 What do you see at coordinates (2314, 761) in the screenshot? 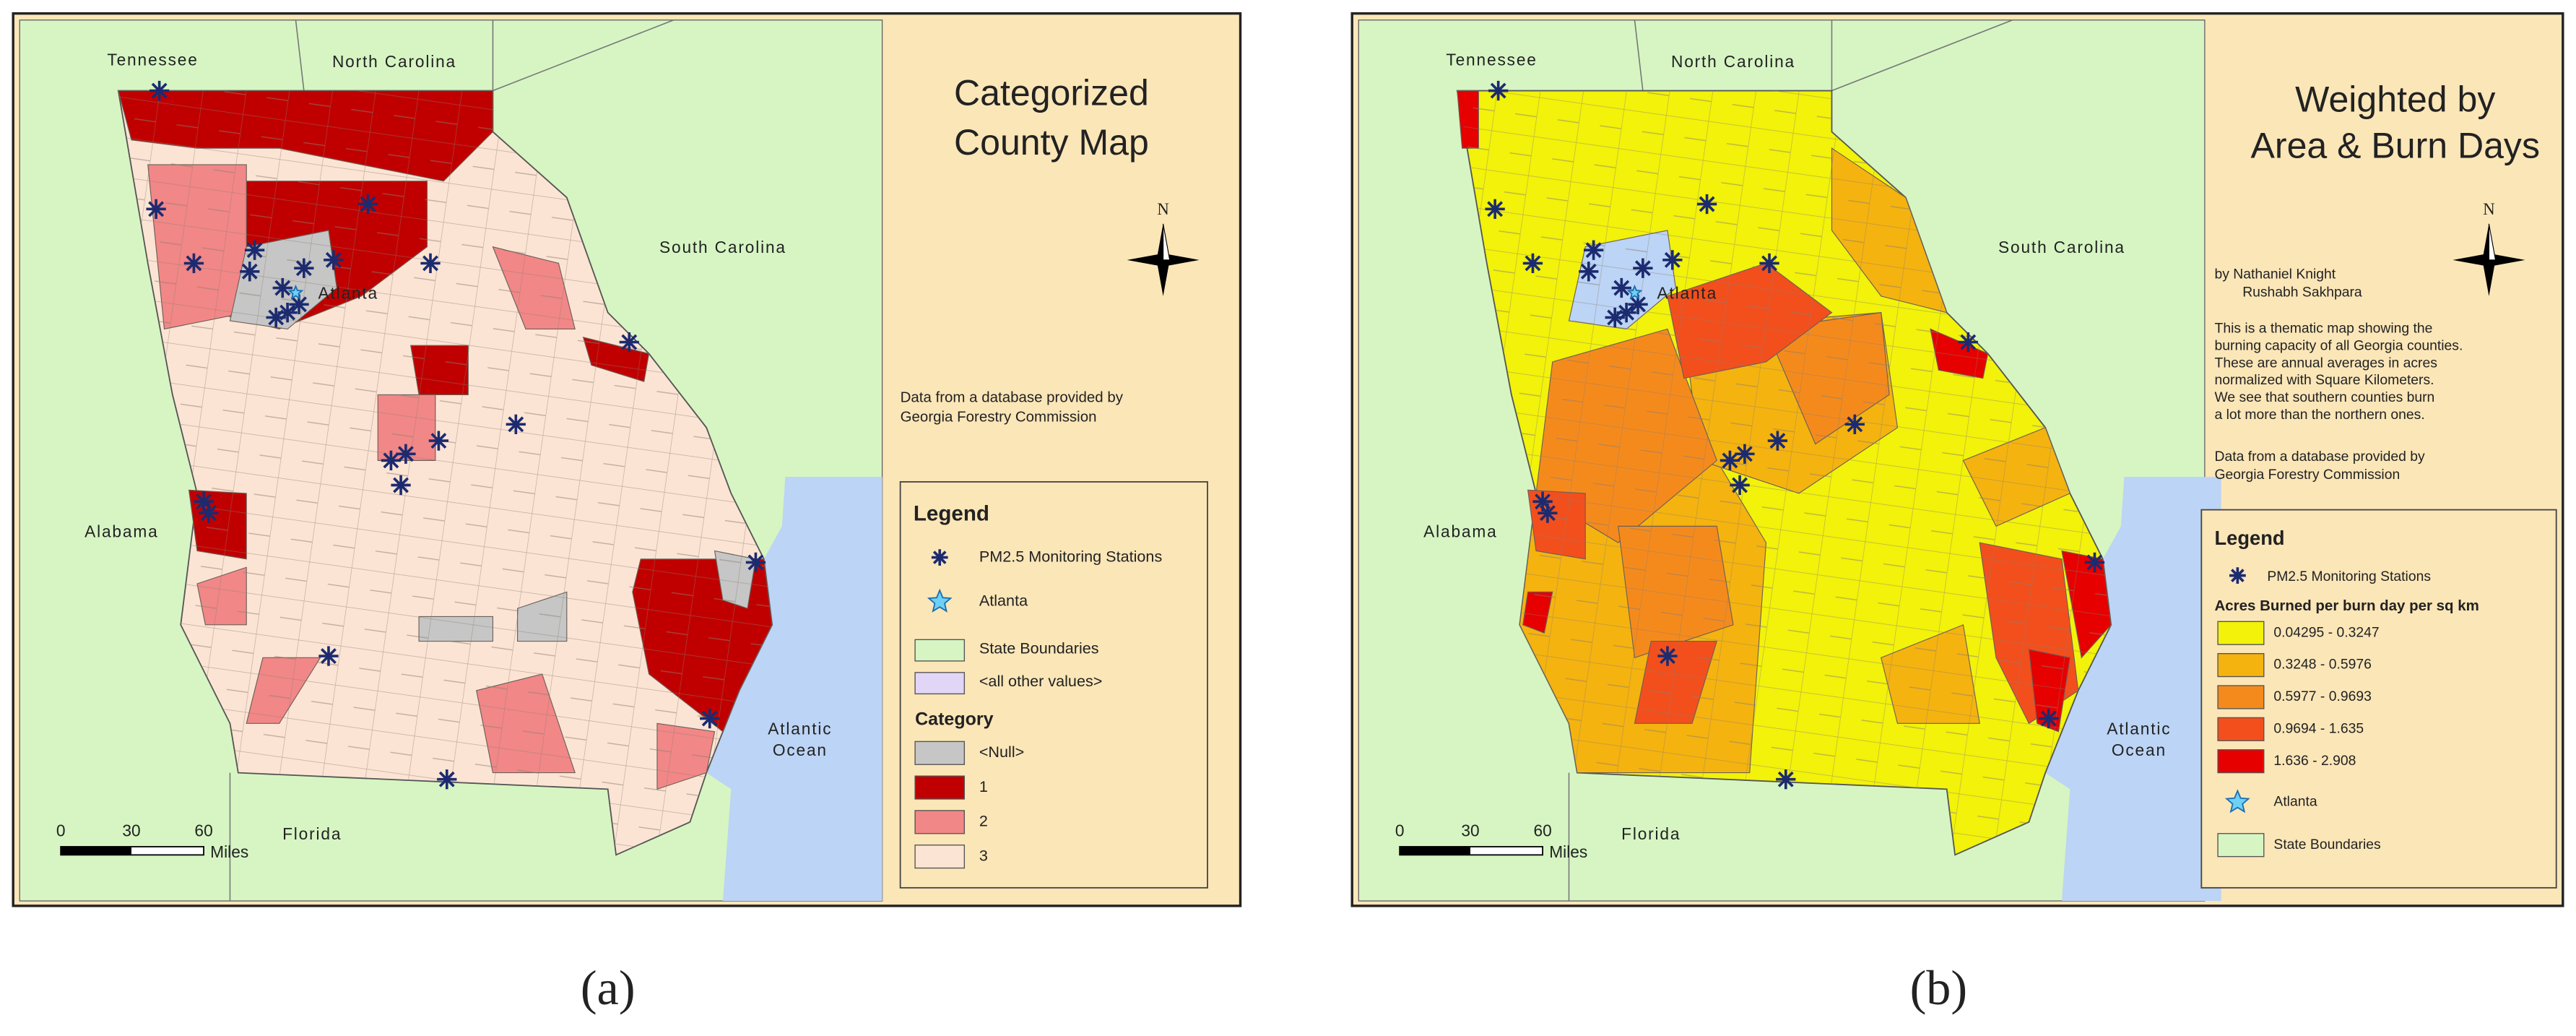
I see `legend-label: 1.636 - 2.908` at bounding box center [2314, 761].